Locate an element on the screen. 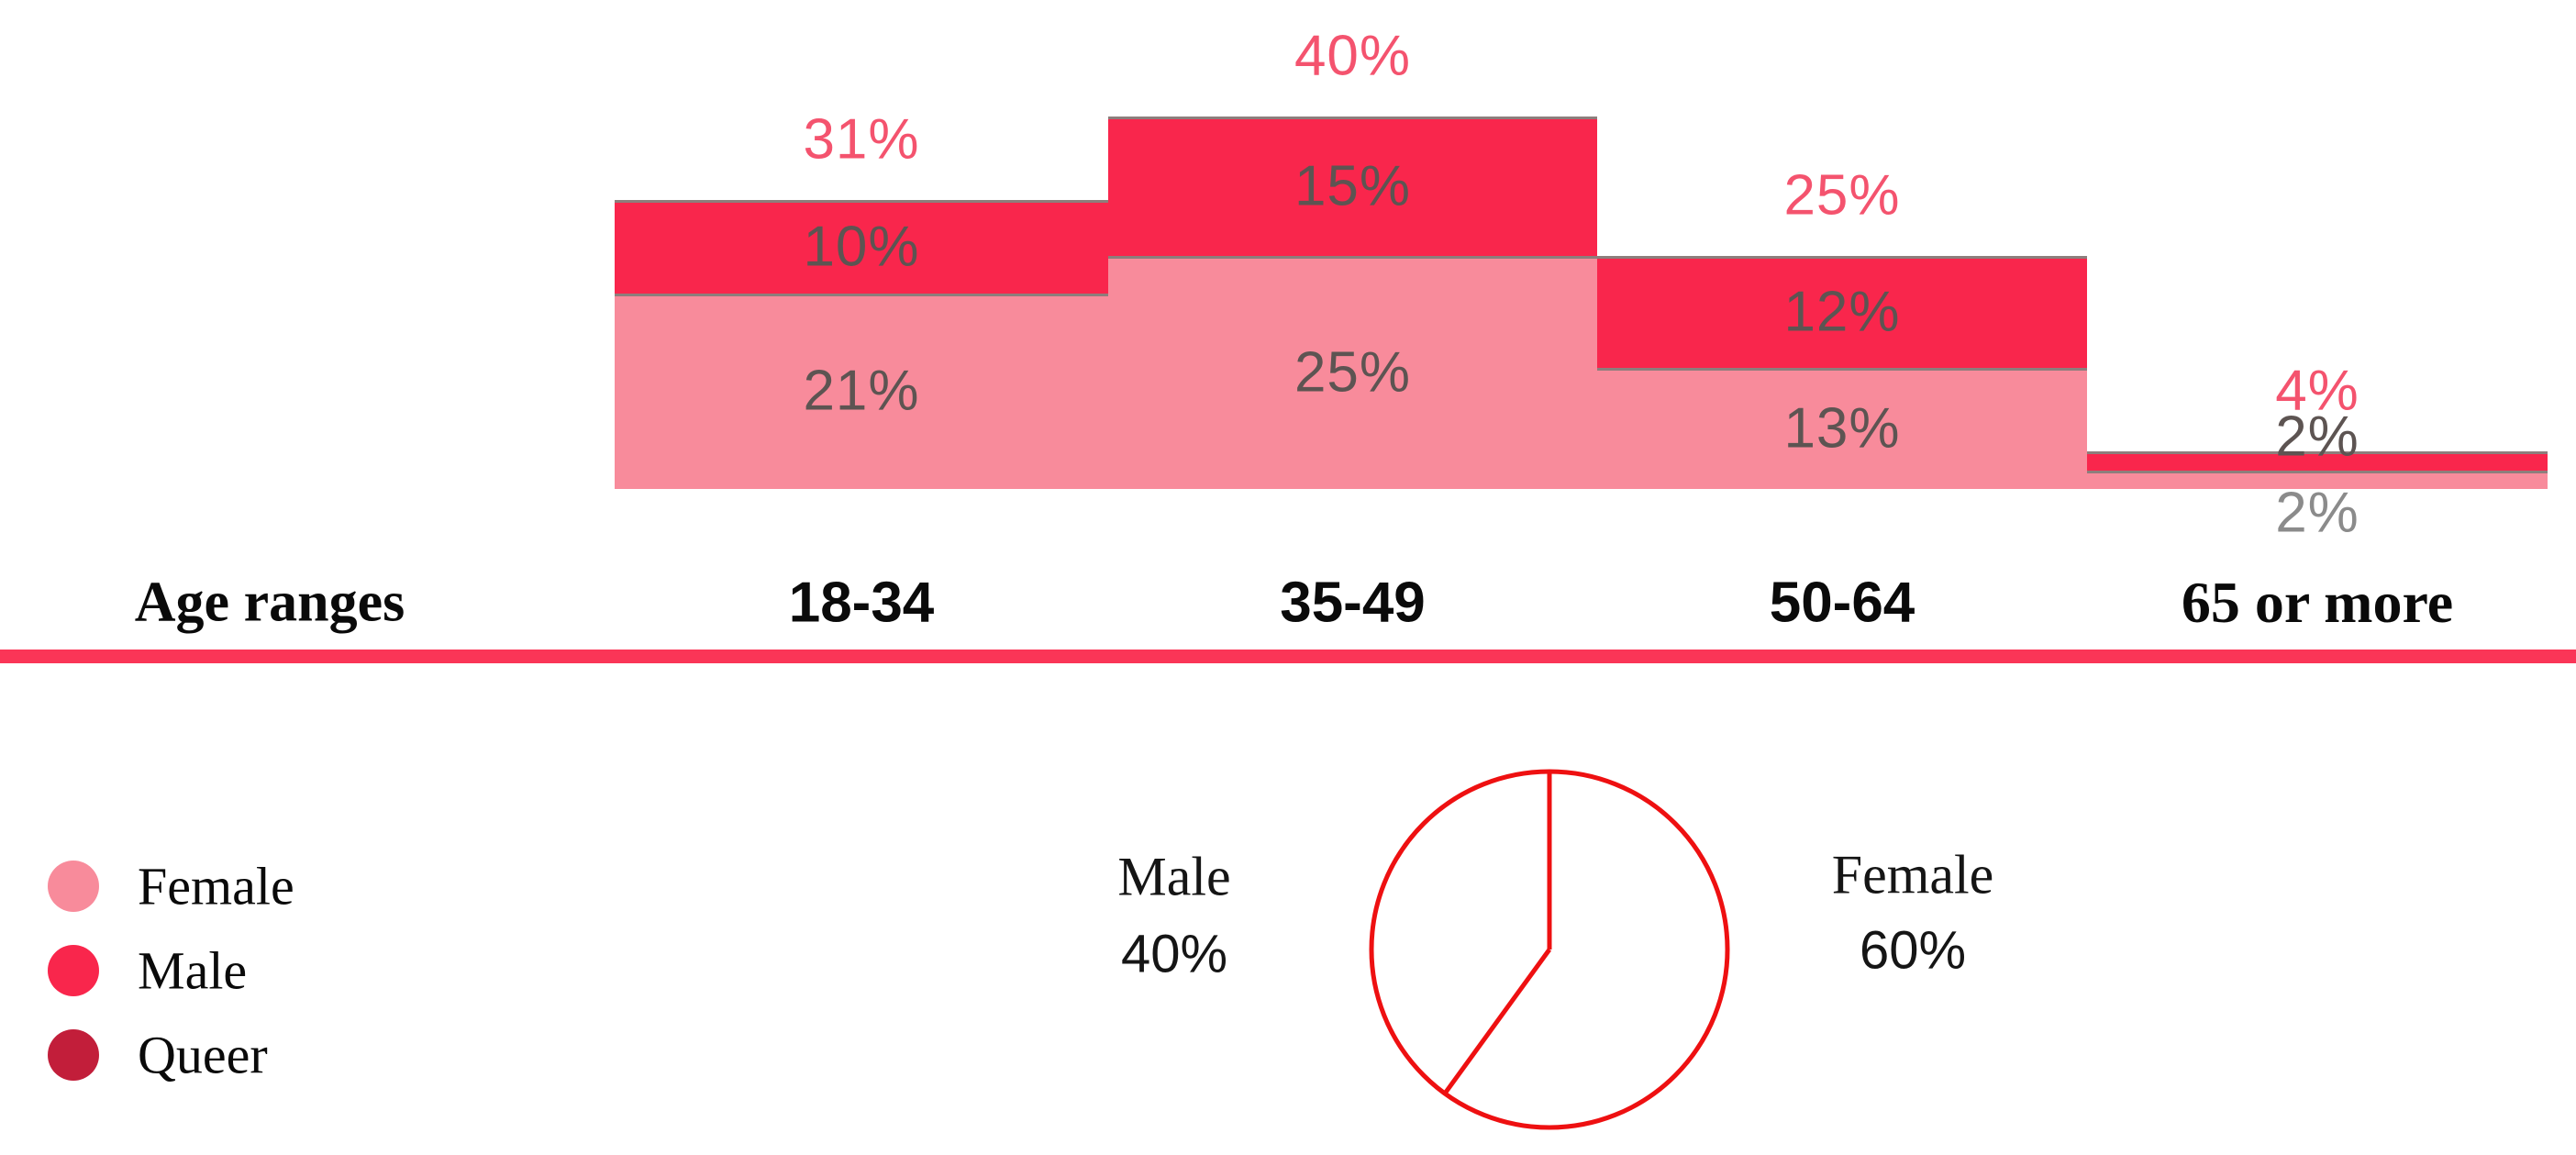 Image resolution: width=2576 pixels, height=1155 pixels. axis-category-50-64: 50-64 is located at coordinates (1842, 603).